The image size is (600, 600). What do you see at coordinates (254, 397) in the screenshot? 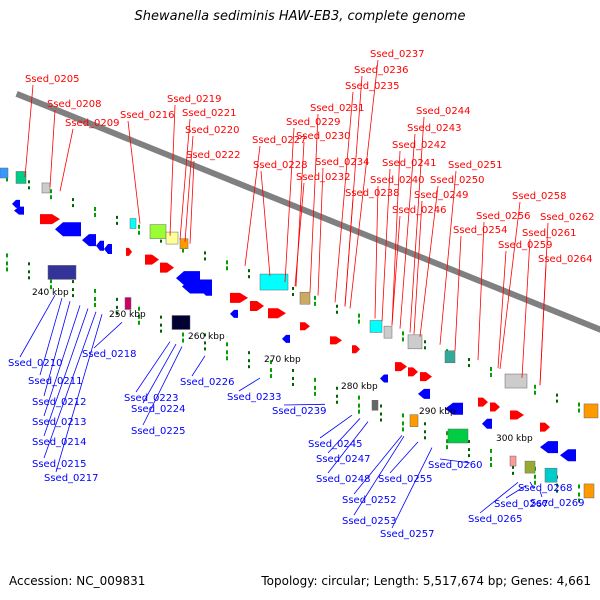
I see `gene-label: Ssed_0233` at bounding box center [254, 397].